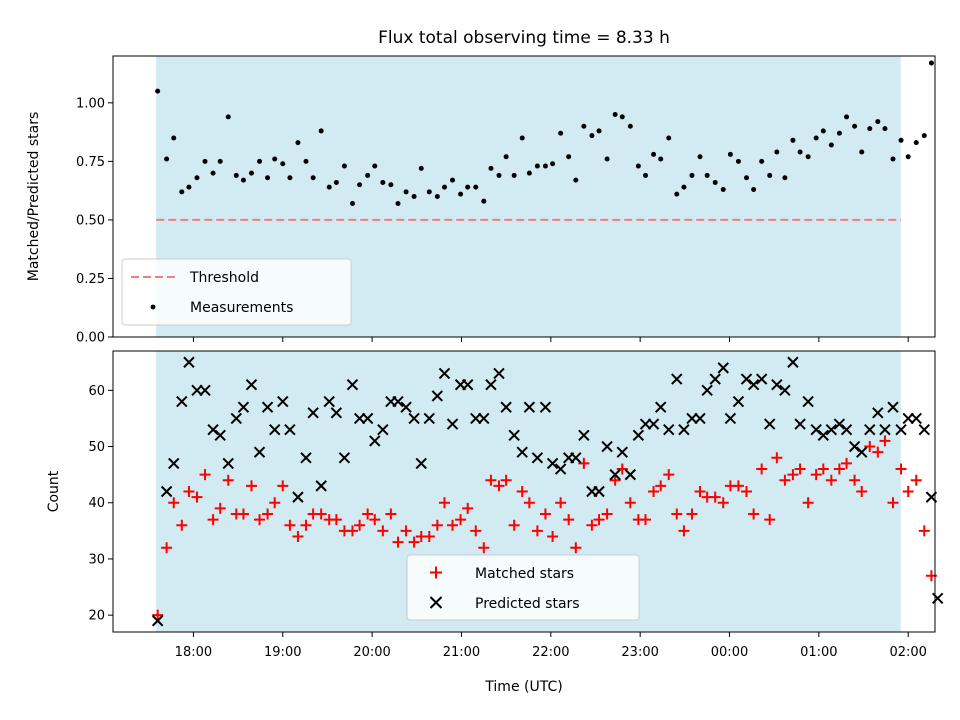  I want to click on x-tick-label: 00:00, so click(729, 652).